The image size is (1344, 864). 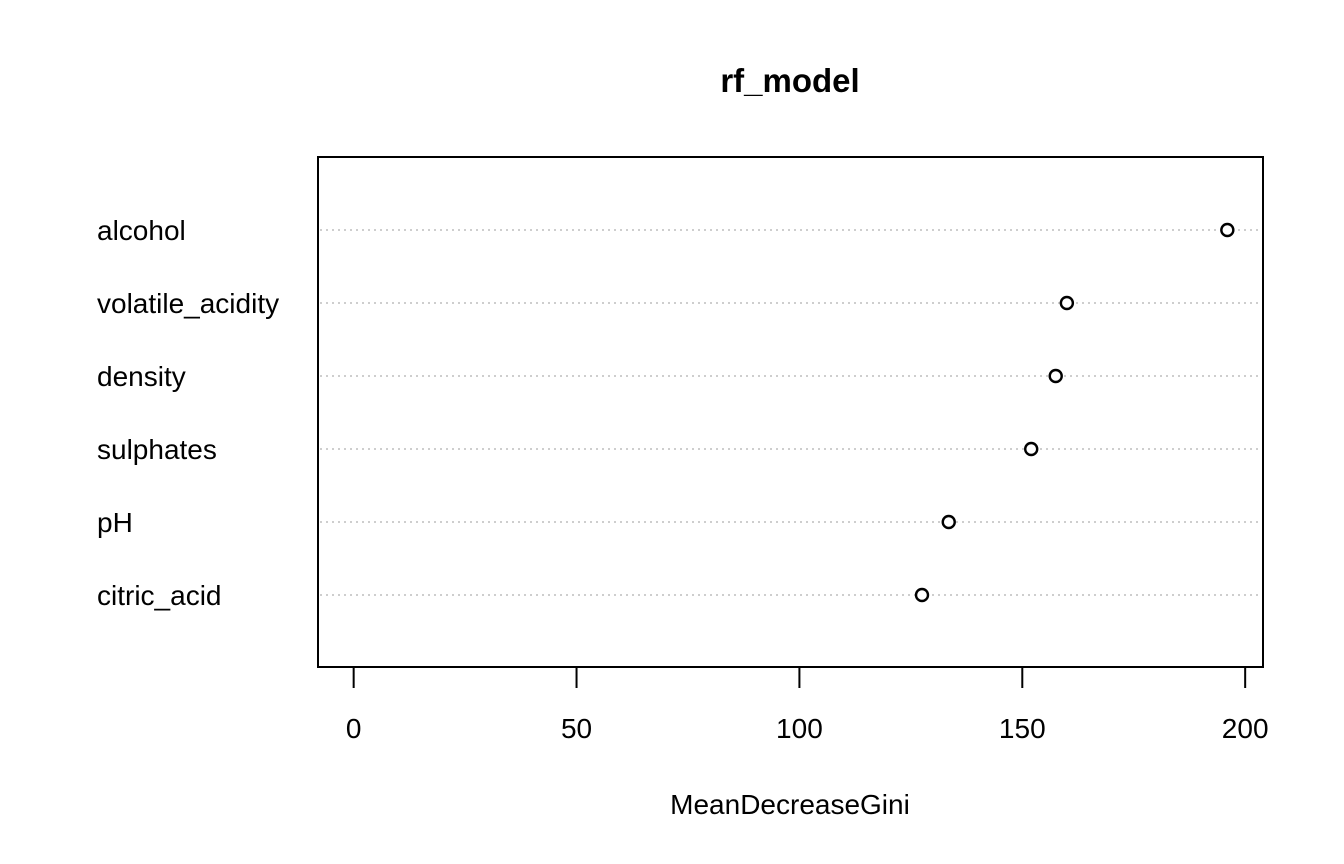 What do you see at coordinates (1031, 449) in the screenshot?
I see `data-point-sulphates` at bounding box center [1031, 449].